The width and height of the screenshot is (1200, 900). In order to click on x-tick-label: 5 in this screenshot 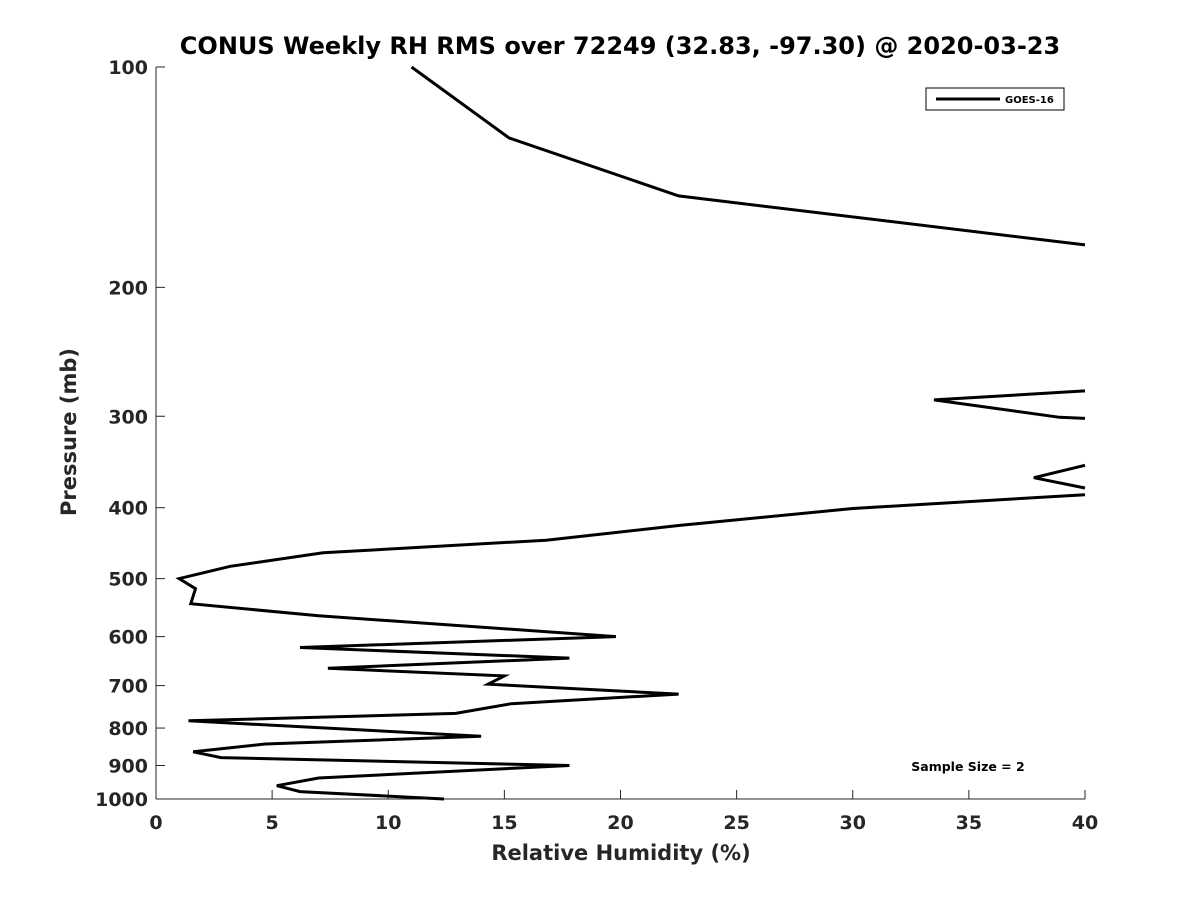, I will do `click(272, 823)`.